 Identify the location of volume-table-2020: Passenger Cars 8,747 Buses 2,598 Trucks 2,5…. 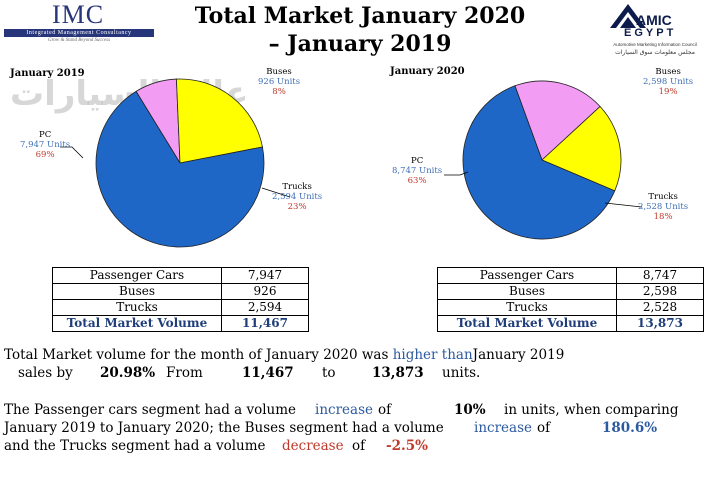
(570, 299).